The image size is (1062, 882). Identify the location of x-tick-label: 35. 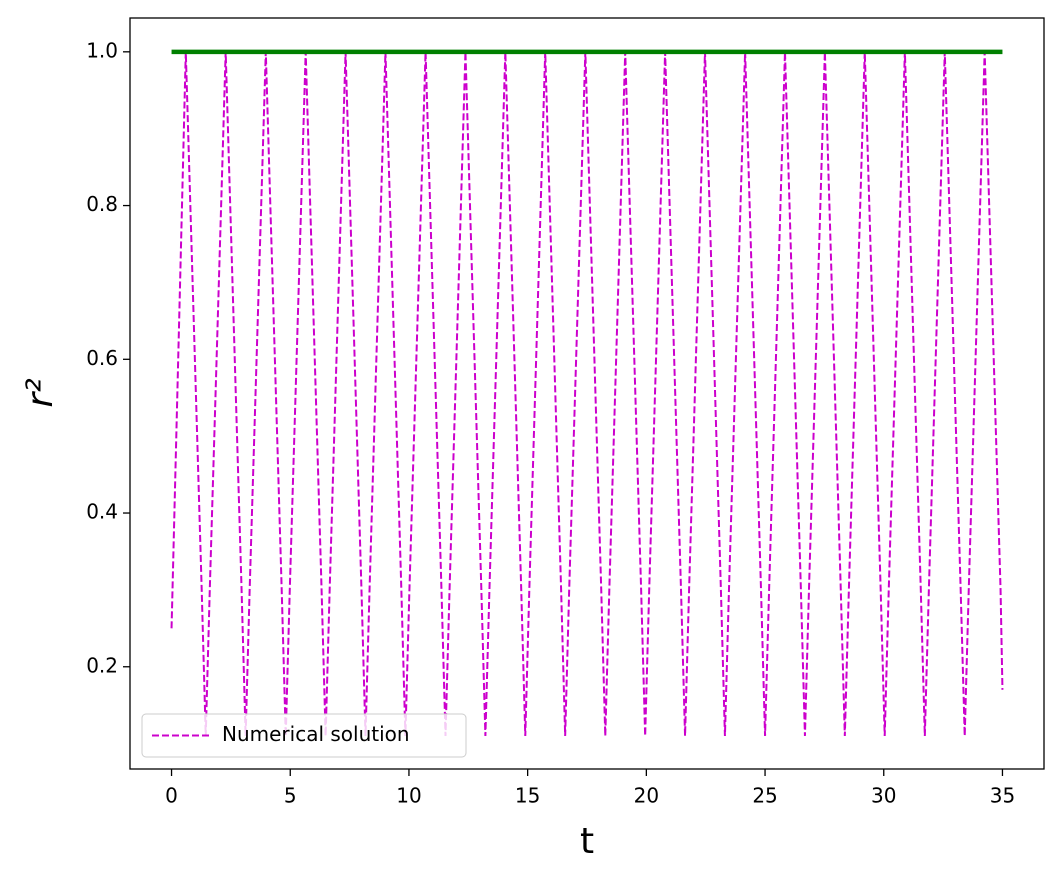
(1002, 796).